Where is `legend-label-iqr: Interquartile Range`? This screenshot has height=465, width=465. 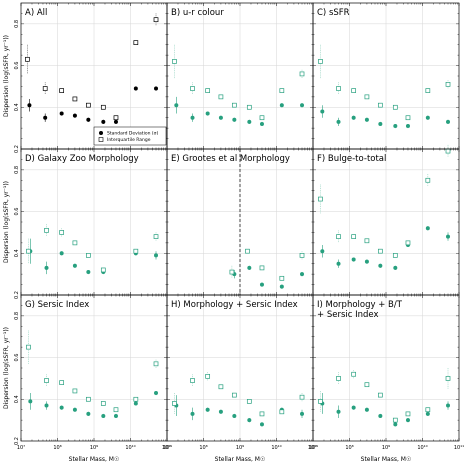
legend-label-iqr: Interquartile Range is located at coordinates (129, 140).